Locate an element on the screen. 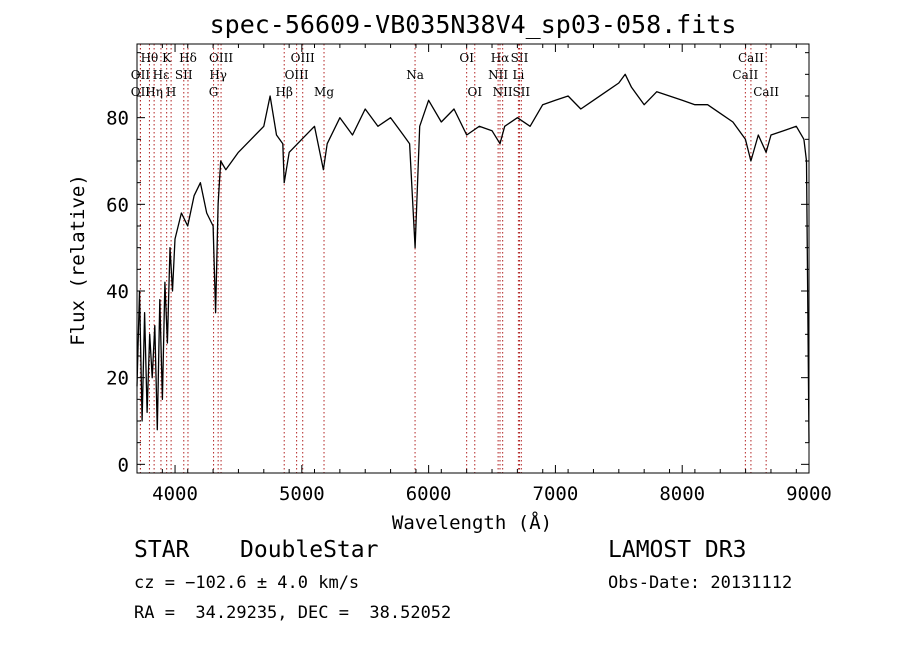 The image size is (900, 649). line-marker-label: Li is located at coordinates (518, 75).